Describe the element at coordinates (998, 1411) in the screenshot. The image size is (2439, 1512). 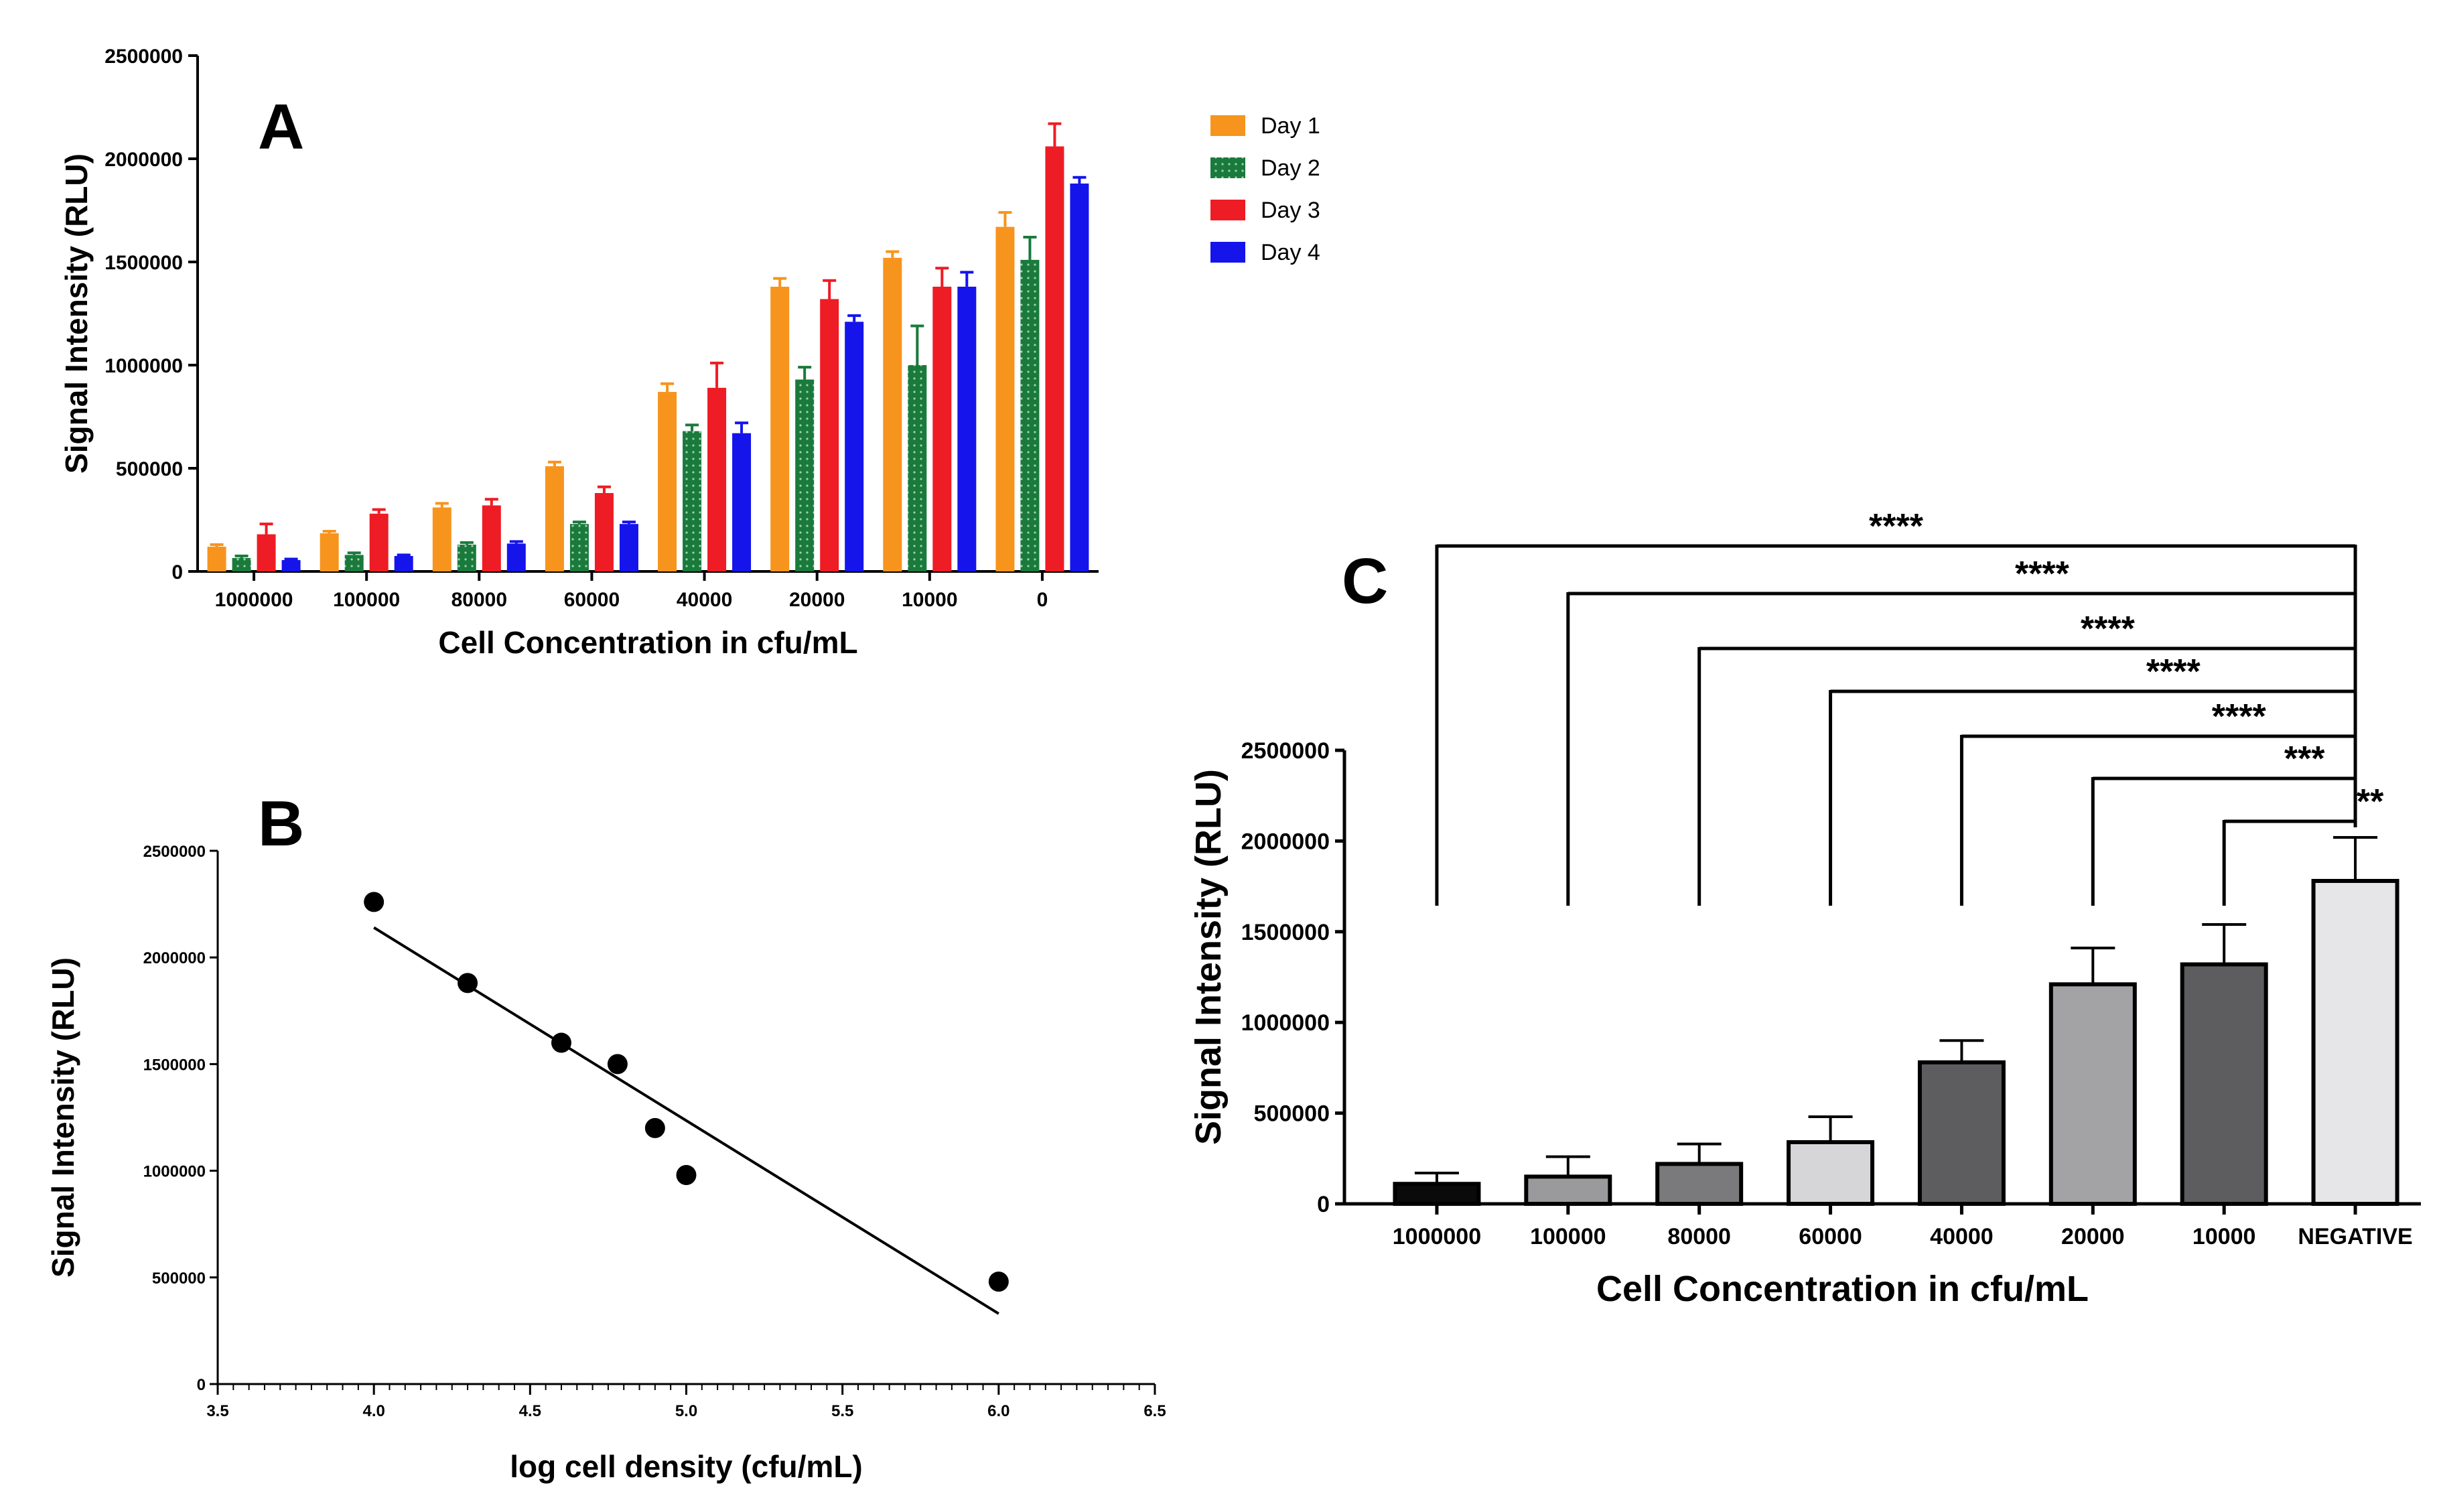
I see `x-tick-label: 6.0` at that location.